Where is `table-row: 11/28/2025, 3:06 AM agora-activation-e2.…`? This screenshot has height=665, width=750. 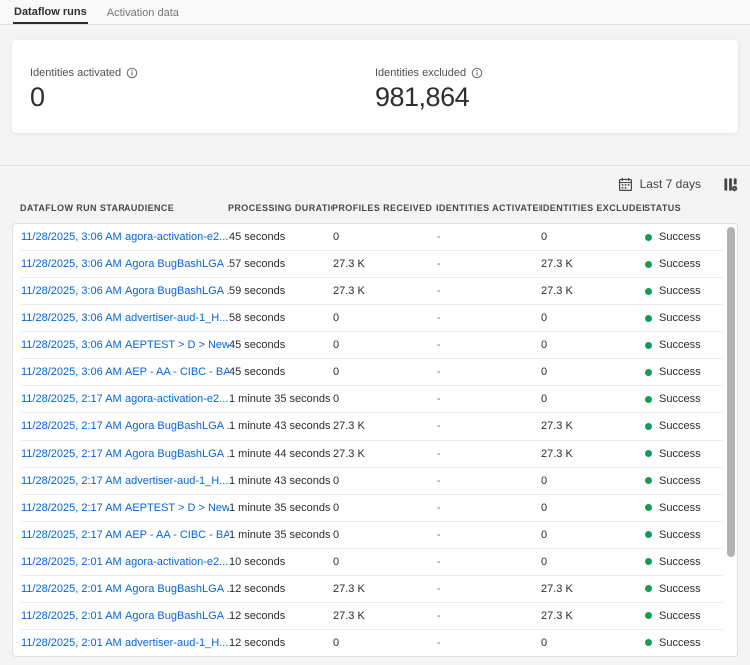 table-row: 11/28/2025, 3:06 AM agora-activation-e2.… is located at coordinates (372, 238).